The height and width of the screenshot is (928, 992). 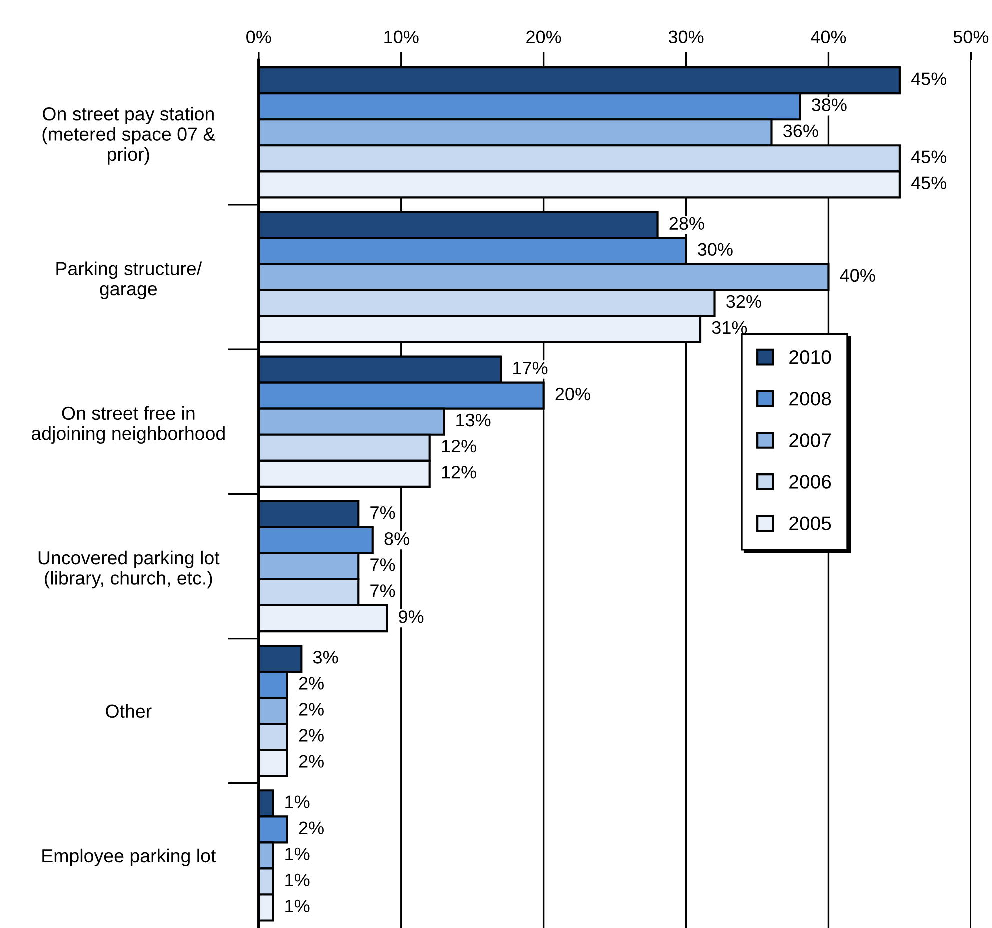 What do you see at coordinates (401, 37) in the screenshot?
I see `x-tick-label: 10%` at bounding box center [401, 37].